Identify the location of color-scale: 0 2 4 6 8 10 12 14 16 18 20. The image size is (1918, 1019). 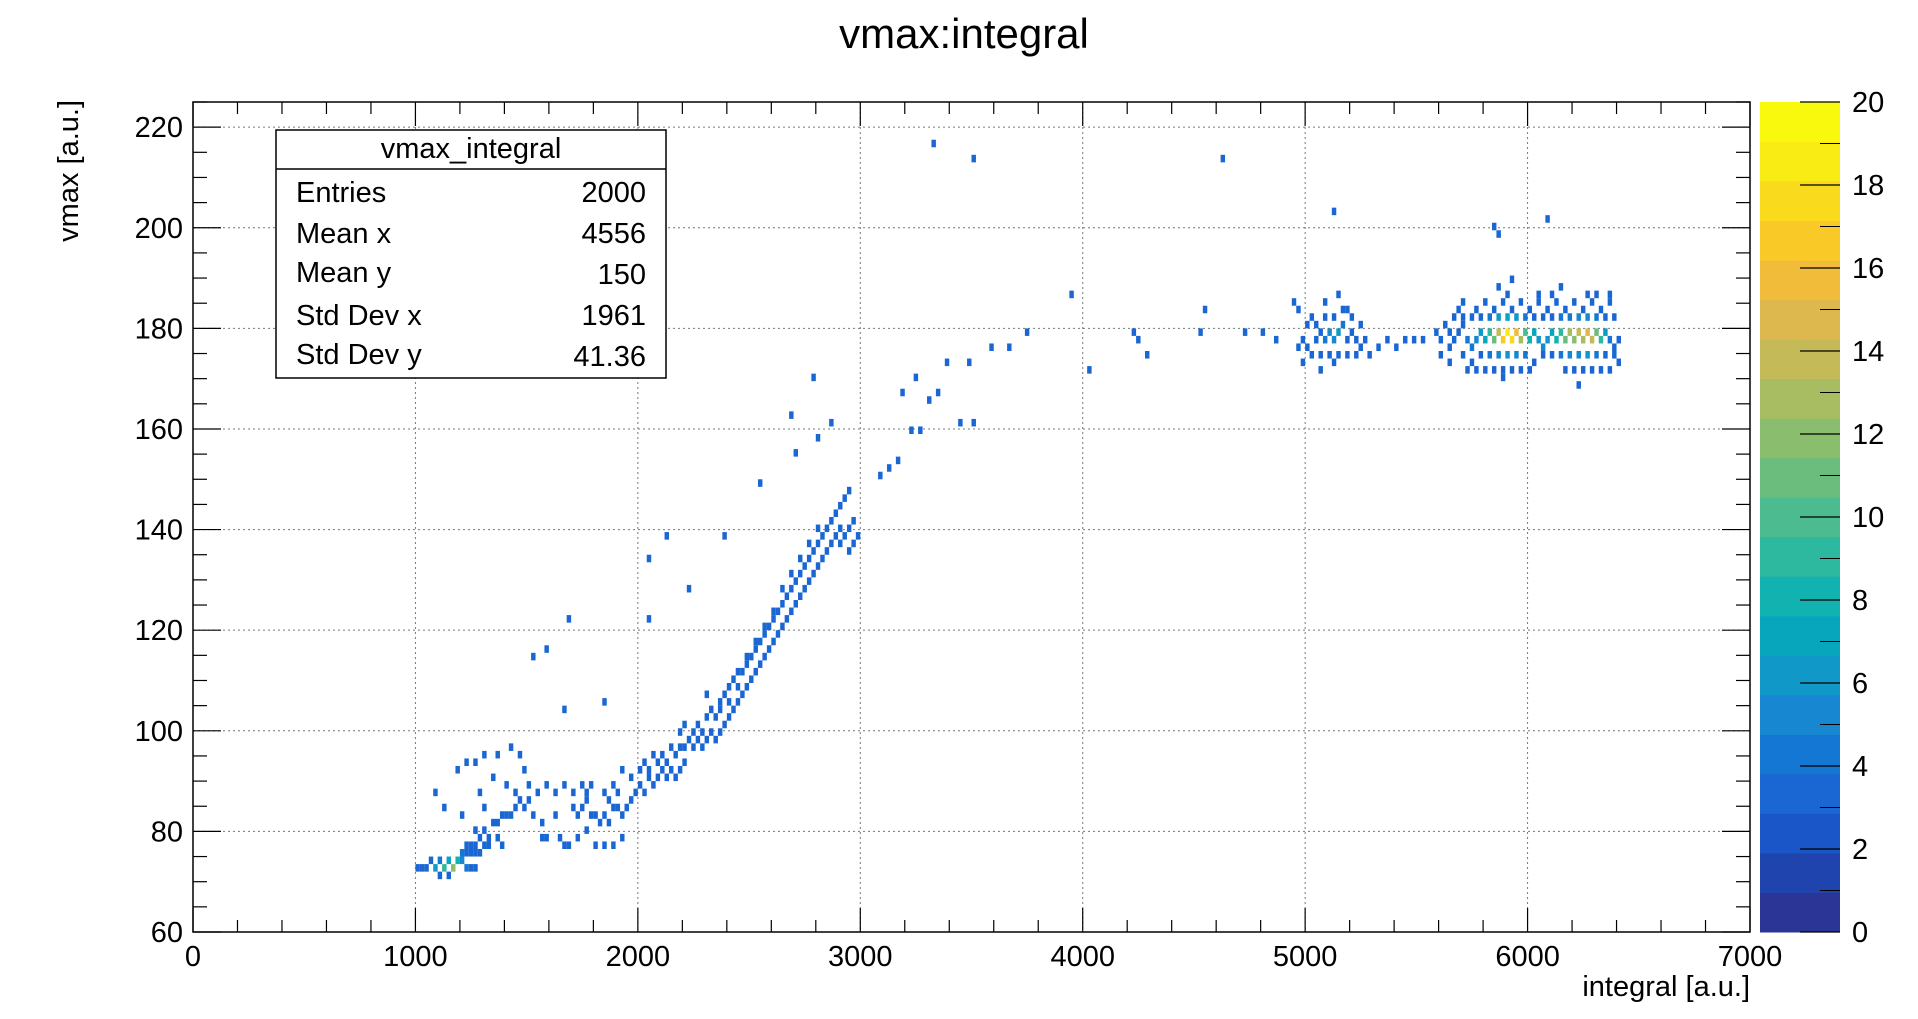
(1822, 518).